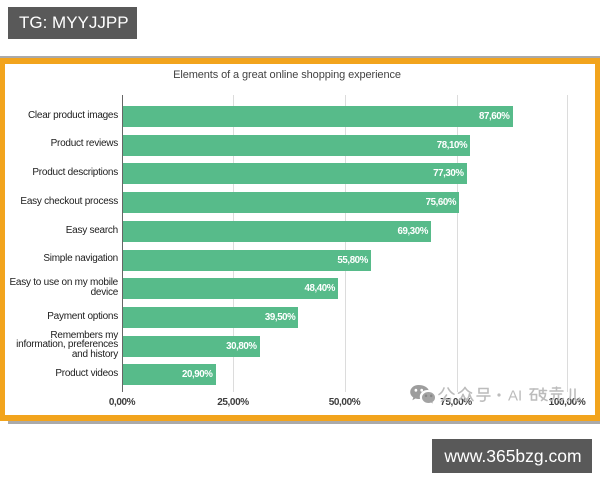 The image size is (600, 480). What do you see at coordinates (515, 395) in the screenshot?
I see `svg-text: AI` at bounding box center [515, 395].